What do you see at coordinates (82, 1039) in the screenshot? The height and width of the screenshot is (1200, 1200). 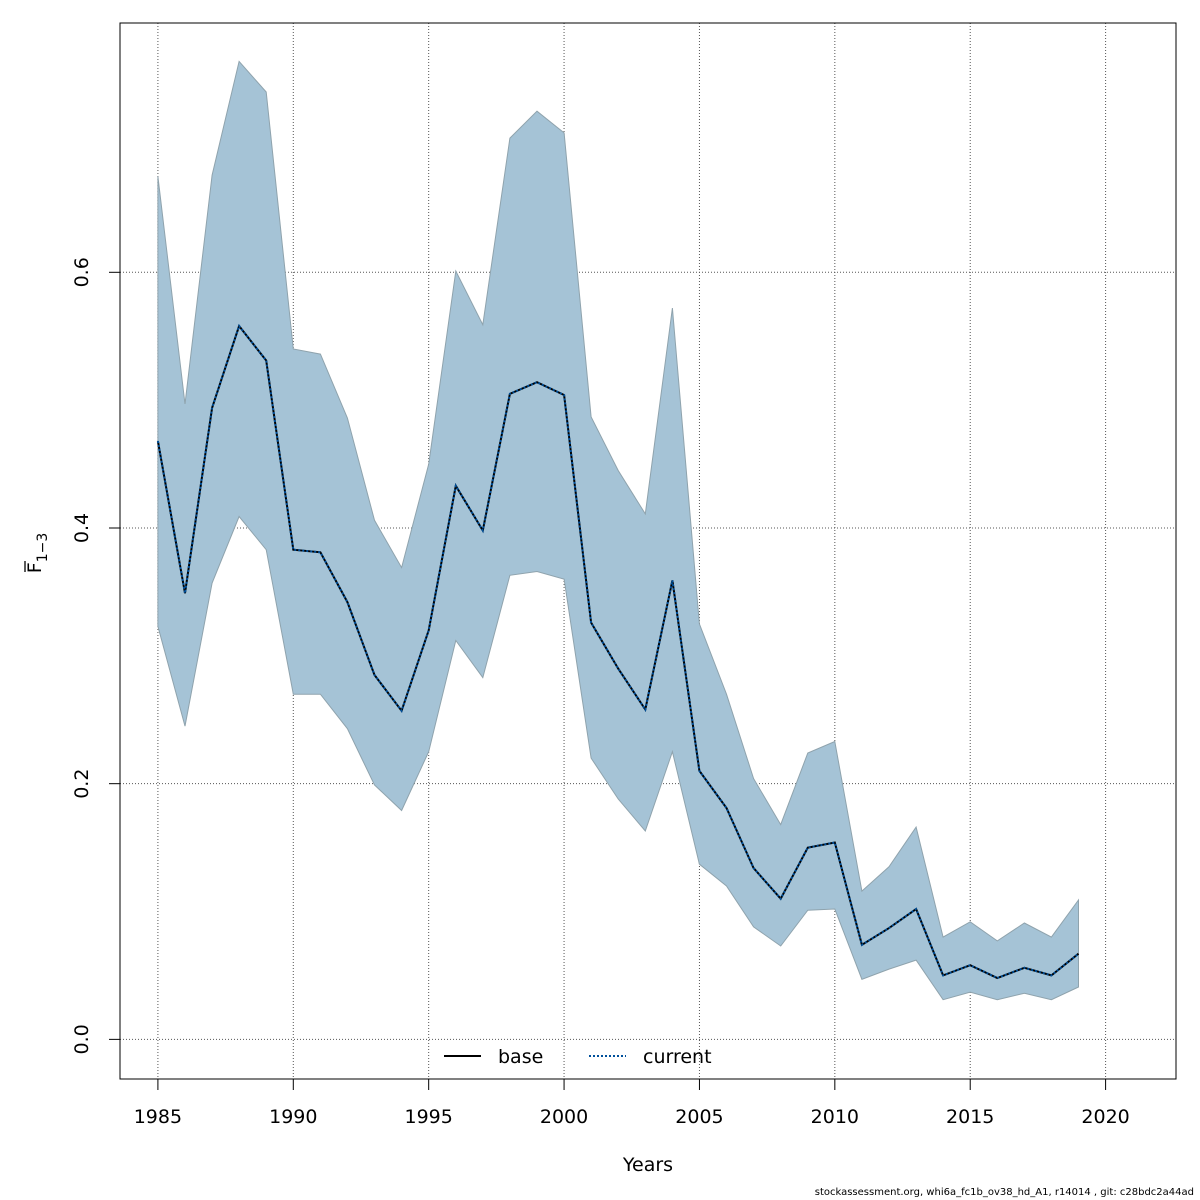 I see `y-tick-label: 0.0` at bounding box center [82, 1039].